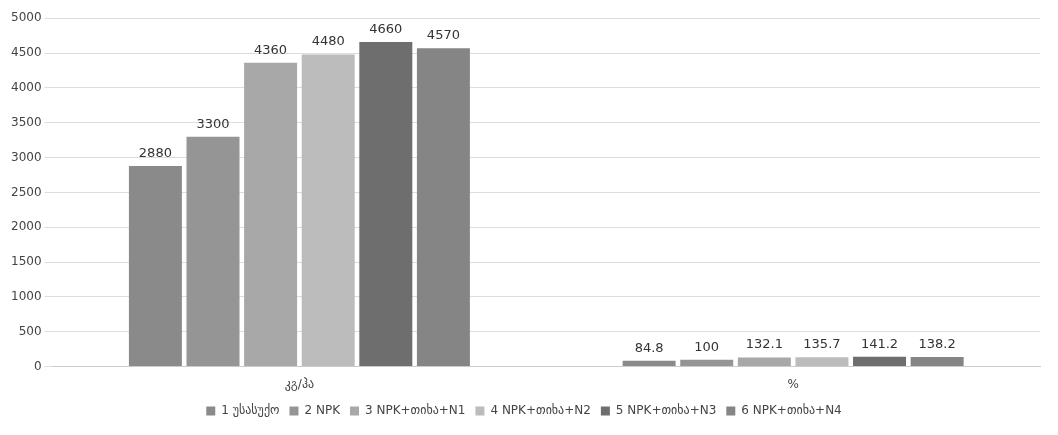  What do you see at coordinates (764, 344) in the screenshot?
I see `data-label: 132.1` at bounding box center [764, 344].